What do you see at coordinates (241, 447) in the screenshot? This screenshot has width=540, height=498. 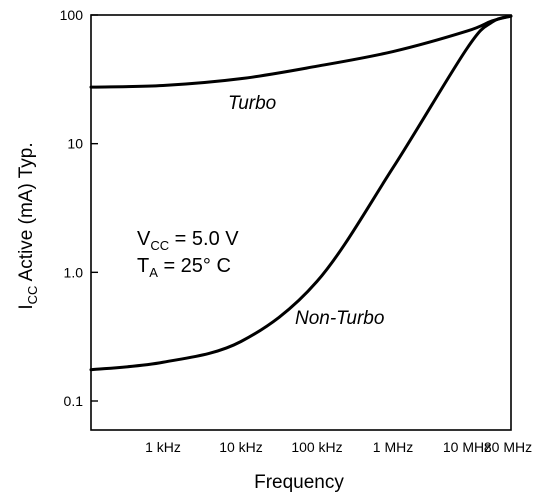 I see `x-tick-label: 10 kHz` at bounding box center [241, 447].